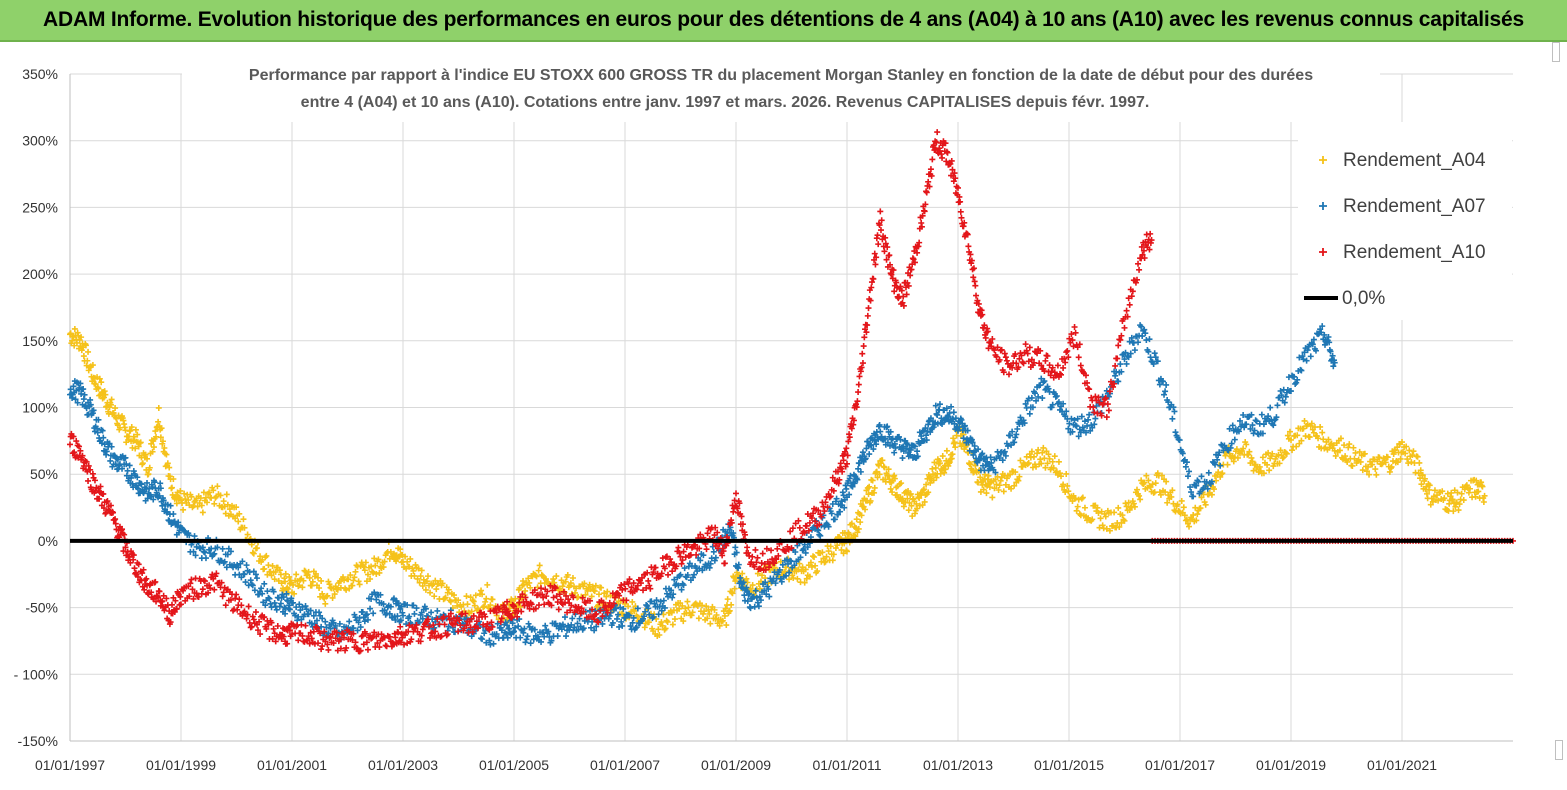 This screenshot has height=790, width=1567. Describe the element at coordinates (1556, 52) in the screenshot. I see `resize-handle-top` at that location.